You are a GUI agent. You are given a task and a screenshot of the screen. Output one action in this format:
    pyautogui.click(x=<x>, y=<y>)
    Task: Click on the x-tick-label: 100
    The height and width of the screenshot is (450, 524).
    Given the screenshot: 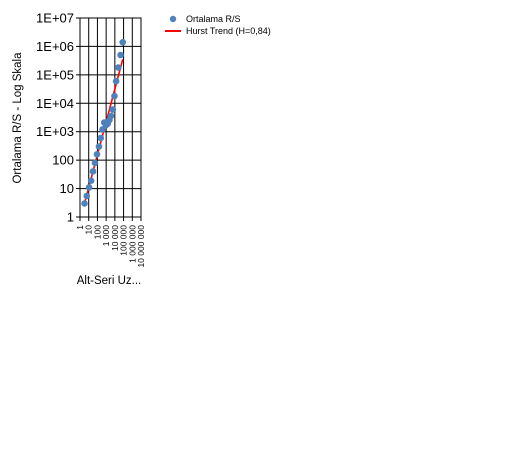 What is the action you would take?
    pyautogui.click(x=97, y=232)
    